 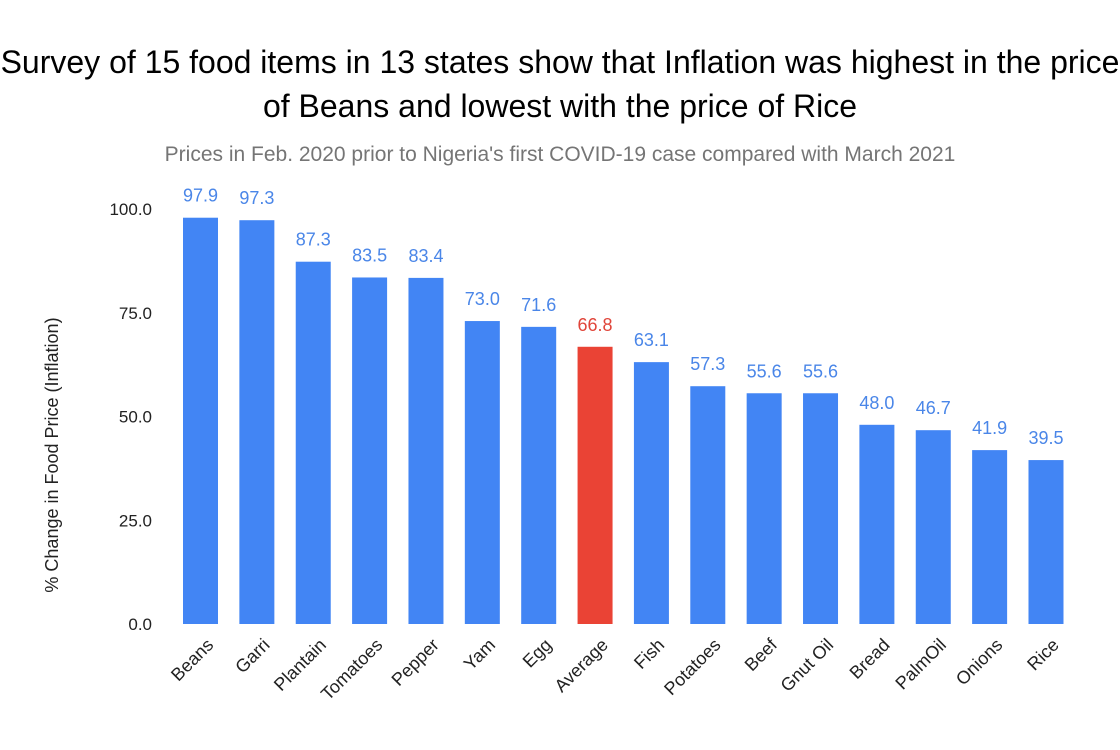 What do you see at coordinates (807, 665) in the screenshot?
I see `x-tick-label: Gnut Oil` at bounding box center [807, 665].